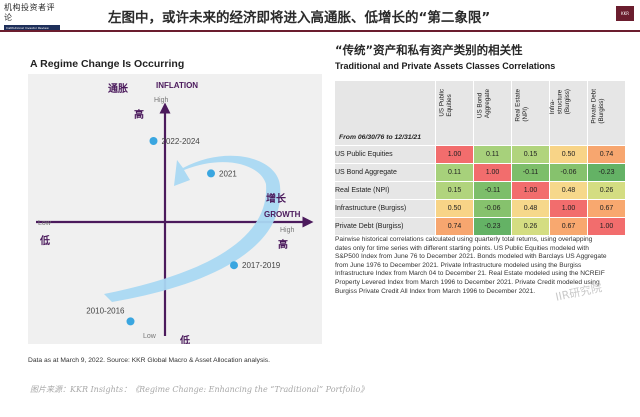  What do you see at coordinates (45, 223) in the screenshot?
I see `growth-low-label: Low` at bounding box center [45, 223].